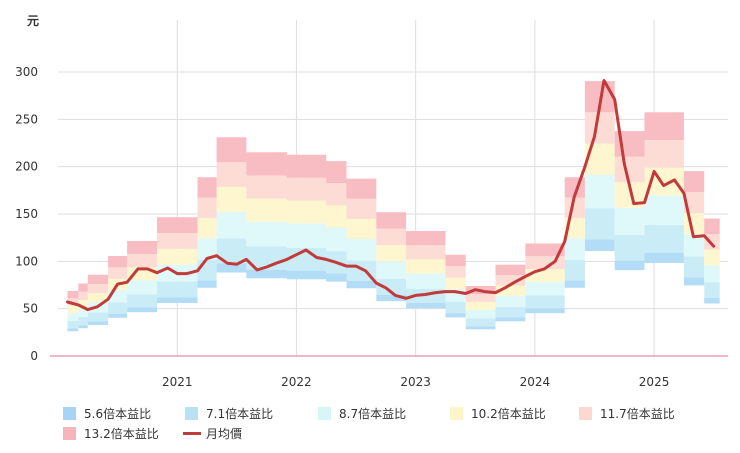  I want to click on y-unit-label: 元, so click(33, 21).